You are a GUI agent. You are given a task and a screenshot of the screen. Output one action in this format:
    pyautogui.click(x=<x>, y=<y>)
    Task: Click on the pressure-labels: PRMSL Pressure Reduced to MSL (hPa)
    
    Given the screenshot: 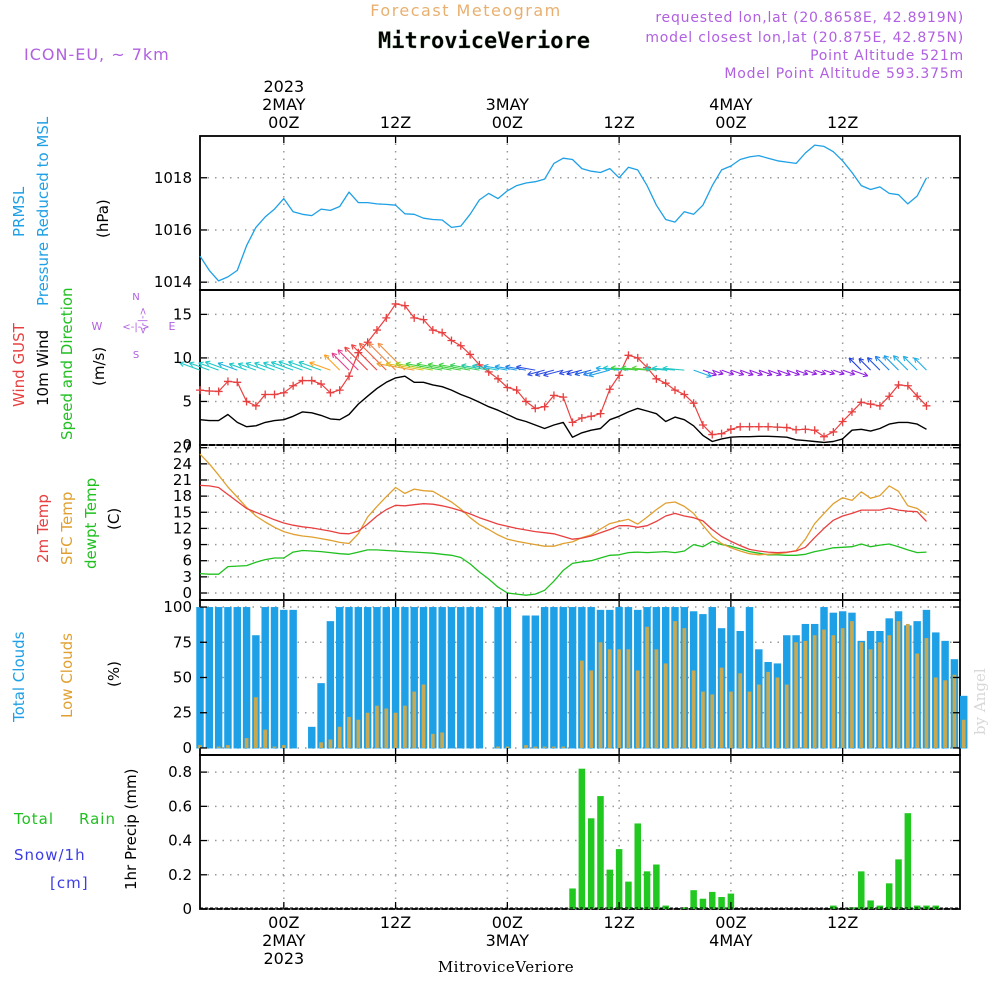 What is the action you would take?
    pyautogui.click(x=61, y=211)
    